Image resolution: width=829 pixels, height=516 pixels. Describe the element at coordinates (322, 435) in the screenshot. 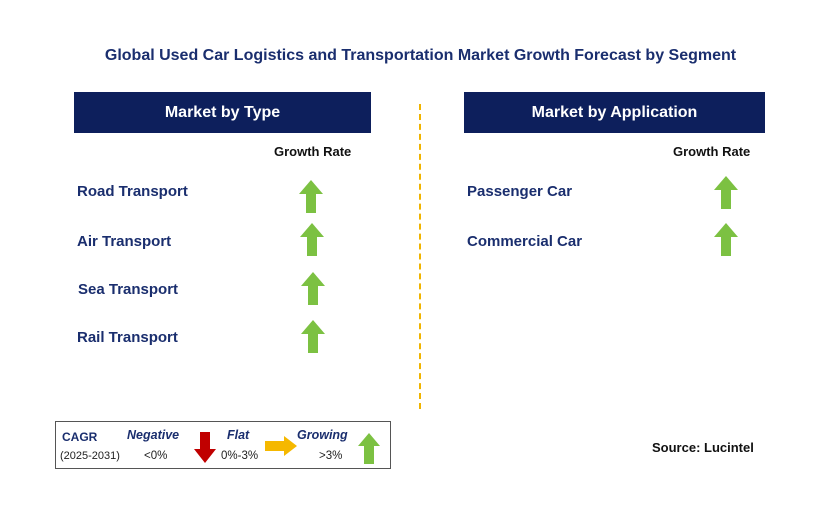

I see `legend-growing-label: Growing` at that location.